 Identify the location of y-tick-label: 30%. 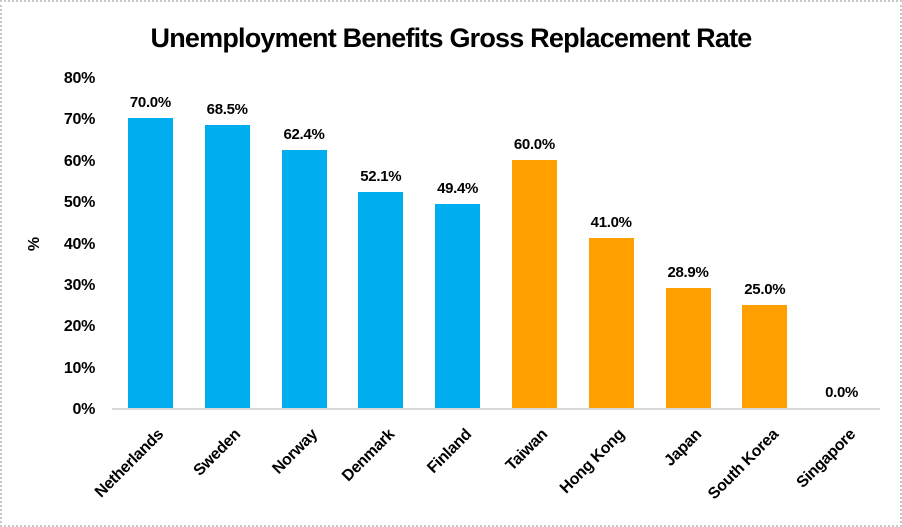
(79, 285).